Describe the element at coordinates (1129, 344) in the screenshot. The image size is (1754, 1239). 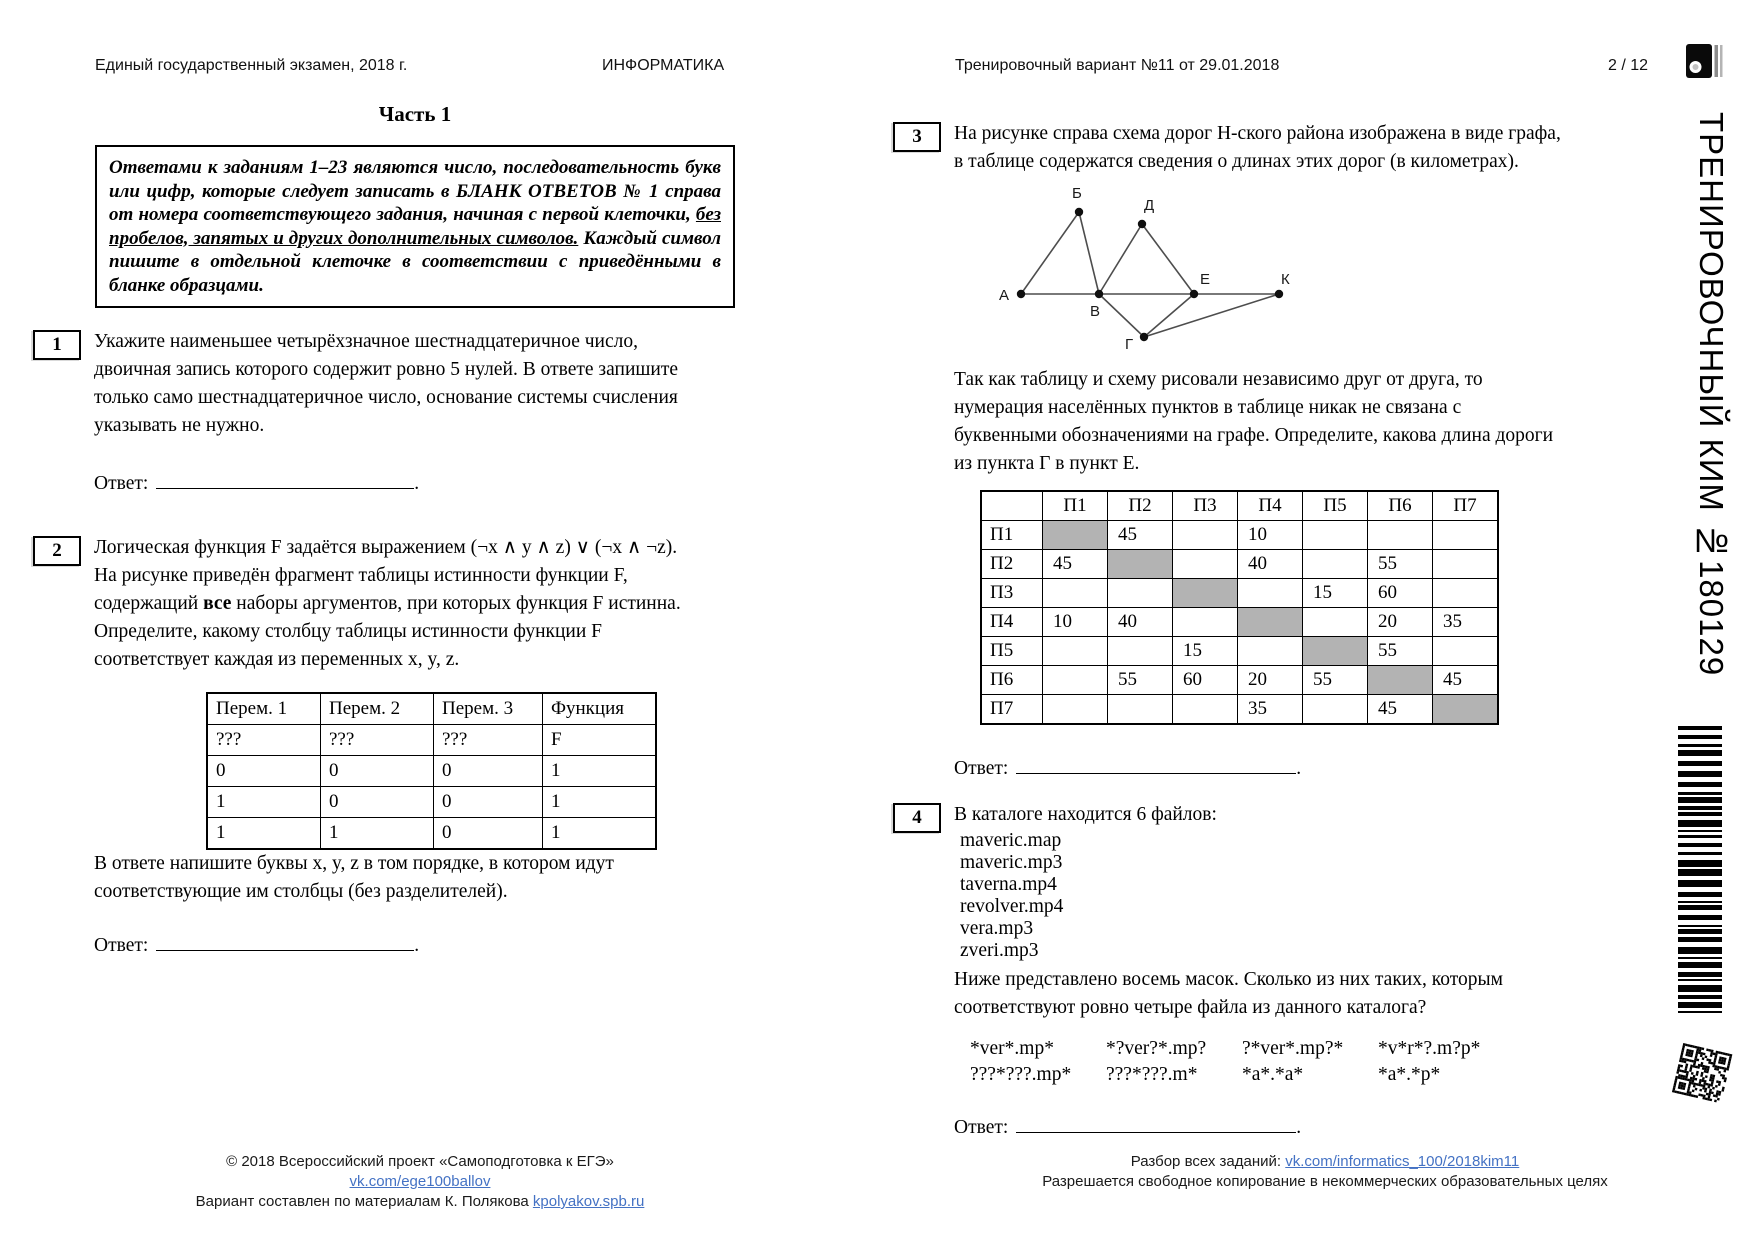
I see `graph-node-label: Г` at that location.